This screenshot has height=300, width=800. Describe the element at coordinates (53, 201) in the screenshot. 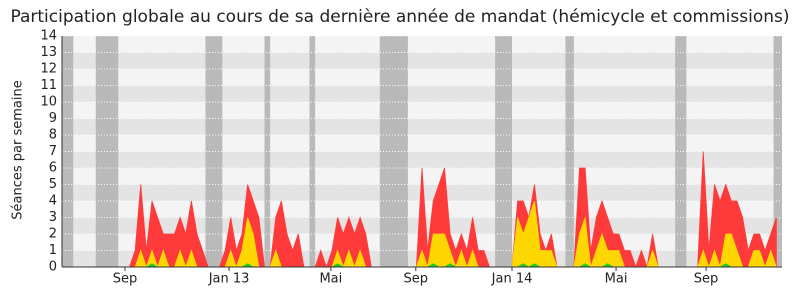

I see `y-tick-label: 4` at that location.